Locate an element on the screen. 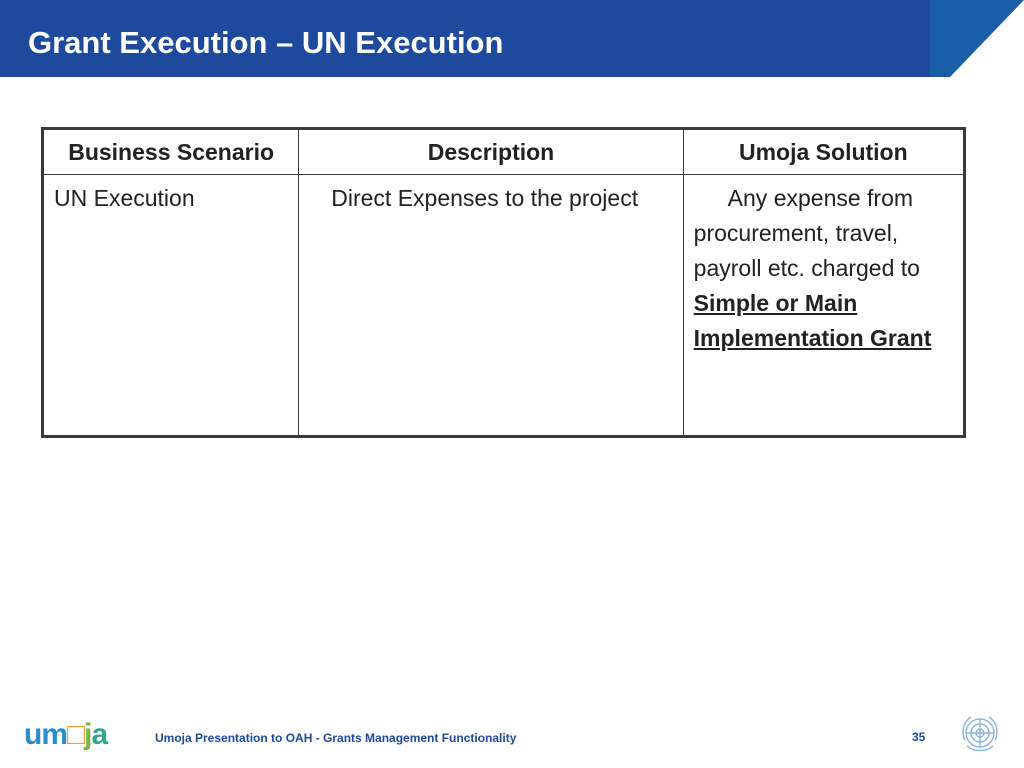 This screenshot has width=1024, height=768. description-text: Direct Expenses to the project is located at coordinates (485, 198).